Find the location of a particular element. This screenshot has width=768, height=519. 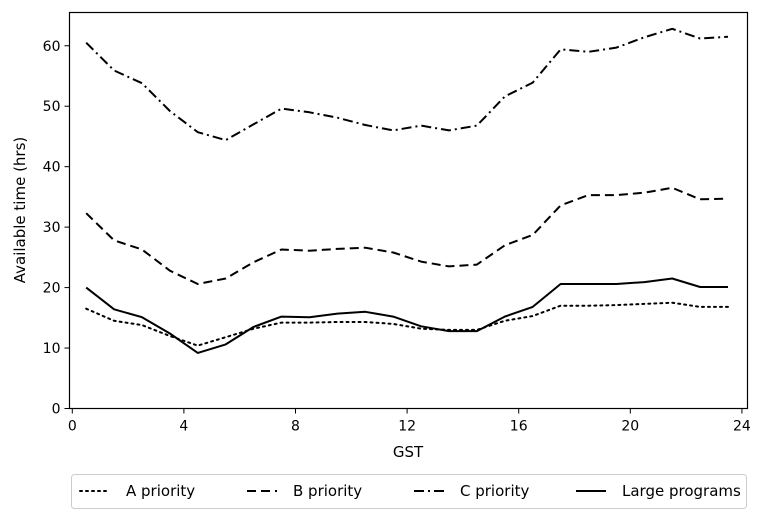

x-tick-label-1: 4 is located at coordinates (183, 427).